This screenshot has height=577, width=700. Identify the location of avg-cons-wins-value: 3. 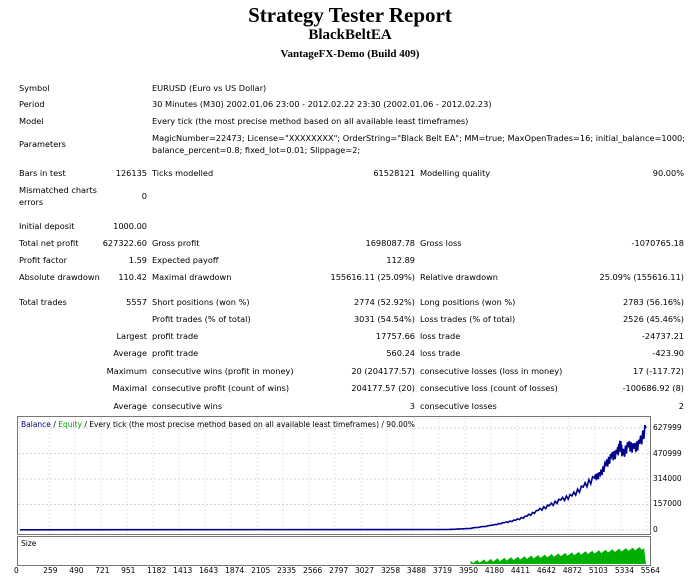
(412, 406).